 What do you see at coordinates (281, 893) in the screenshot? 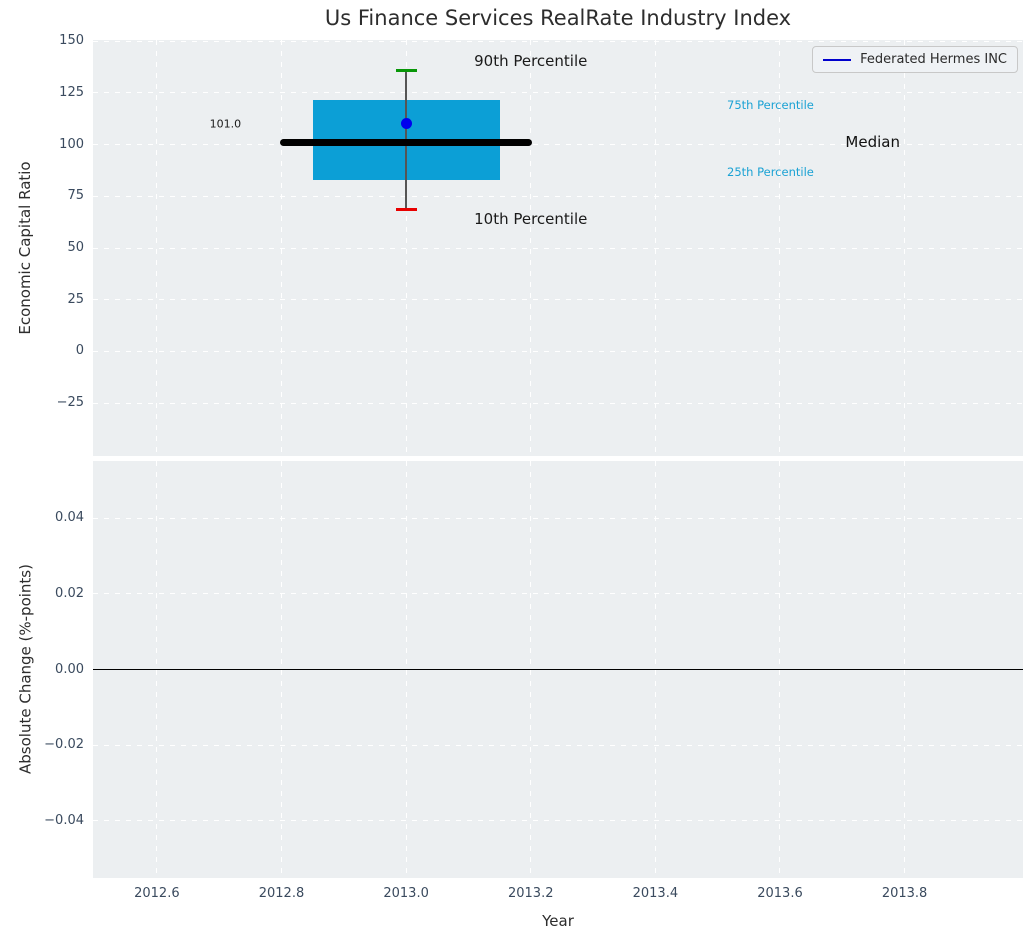
I see `x-tick-label: 2012.8` at bounding box center [281, 893].